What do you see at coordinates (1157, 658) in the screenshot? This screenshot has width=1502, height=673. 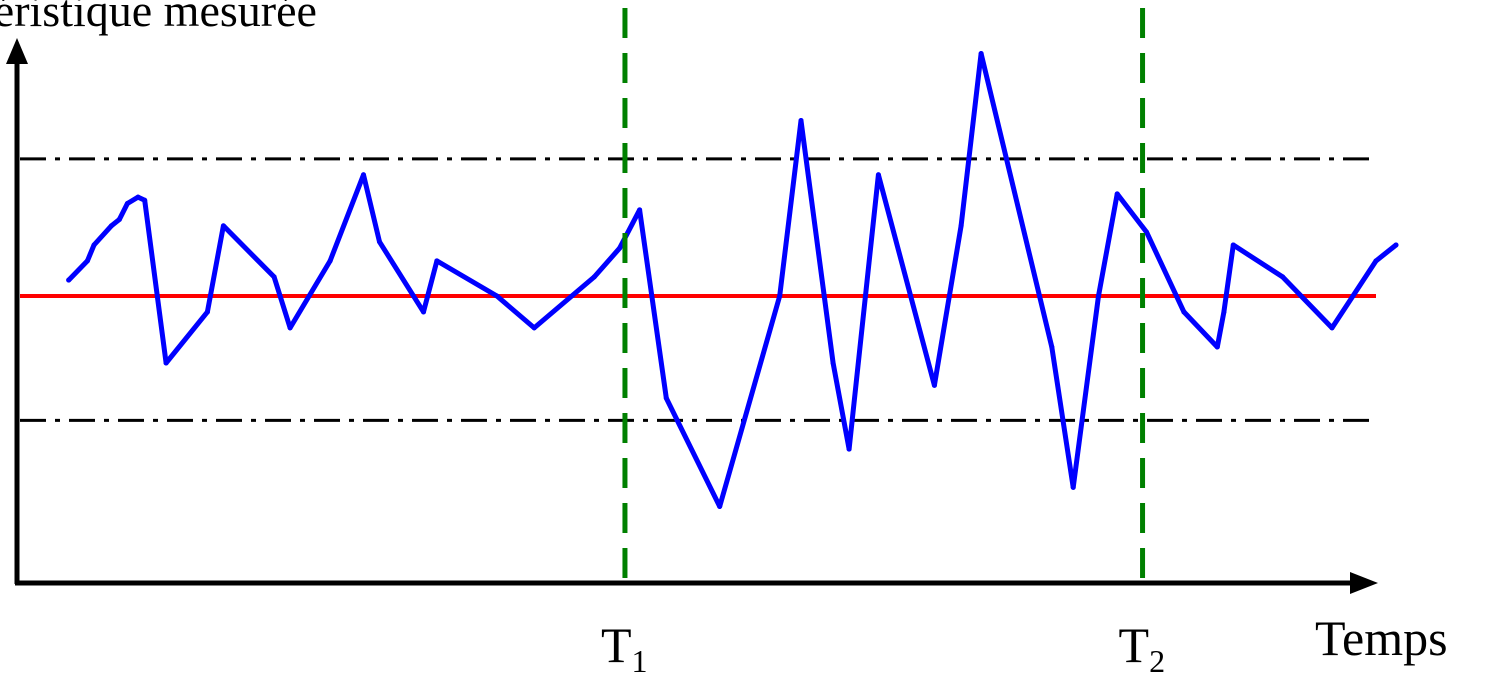 I see `marker-label-sub-2: 2` at bounding box center [1157, 658].